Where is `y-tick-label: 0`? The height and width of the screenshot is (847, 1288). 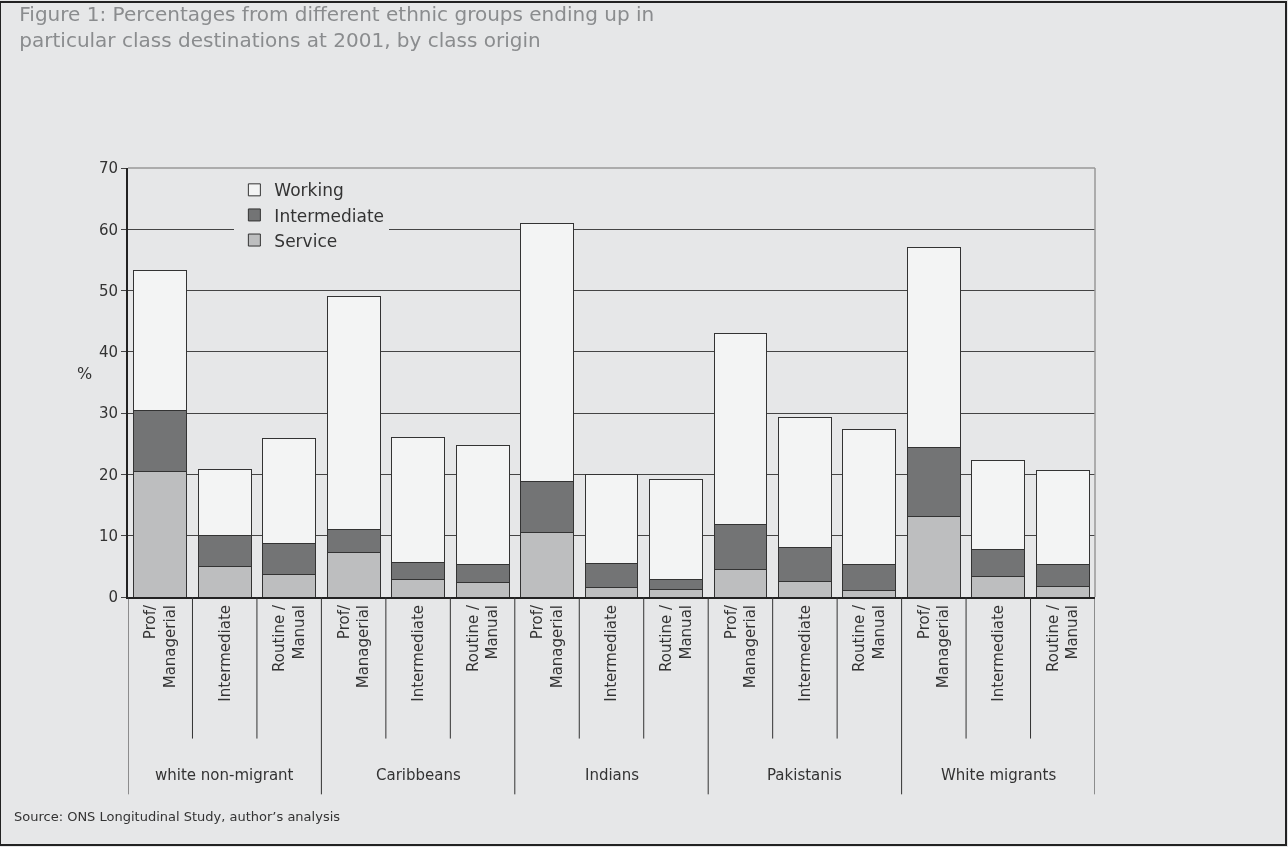 y-tick-label: 0 is located at coordinates (113, 597).